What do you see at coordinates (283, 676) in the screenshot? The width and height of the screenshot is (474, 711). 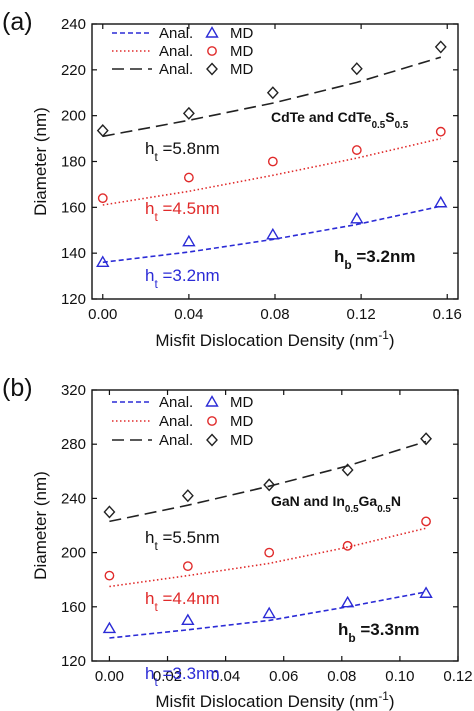 I see `x-tick-label: 0.06` at bounding box center [283, 676].